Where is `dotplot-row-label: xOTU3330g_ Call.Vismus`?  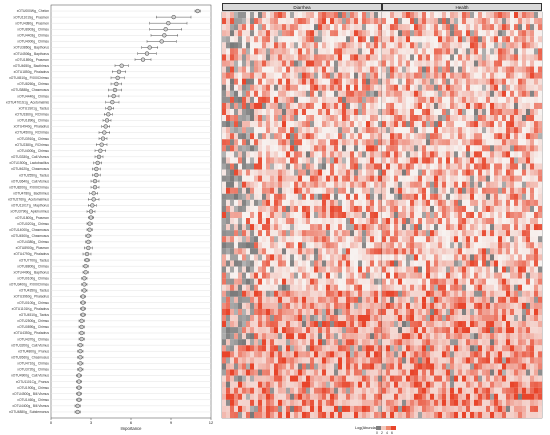 dotplot-row-label: xOTU3330g_ Call.Vismus is located at coordinates (30, 157).